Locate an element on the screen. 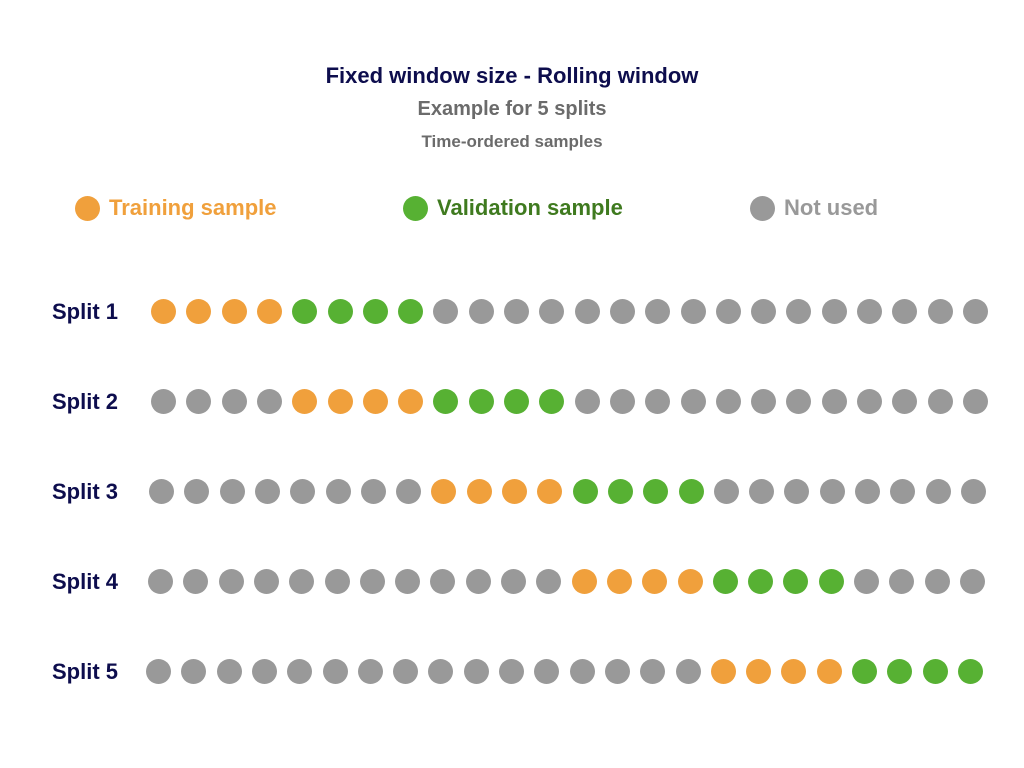 This screenshot has height=768, width=1024. legend-item-validation: Validation sample is located at coordinates (513, 208).